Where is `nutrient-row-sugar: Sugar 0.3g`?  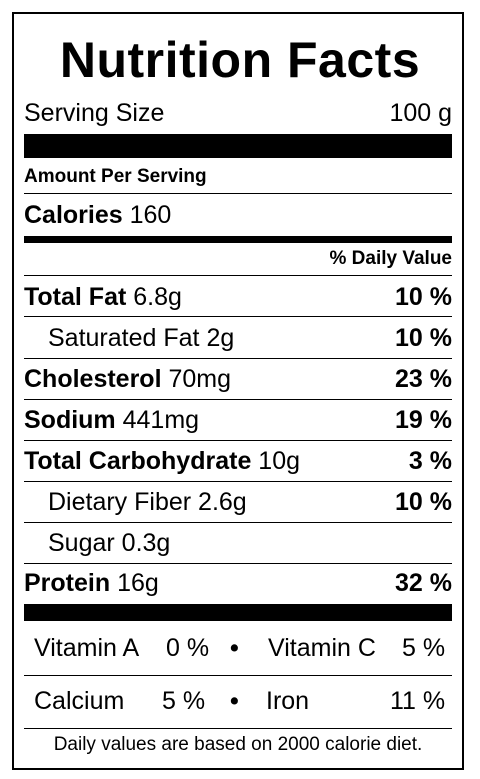 nutrient-row-sugar: Sugar 0.3g is located at coordinates (238, 543).